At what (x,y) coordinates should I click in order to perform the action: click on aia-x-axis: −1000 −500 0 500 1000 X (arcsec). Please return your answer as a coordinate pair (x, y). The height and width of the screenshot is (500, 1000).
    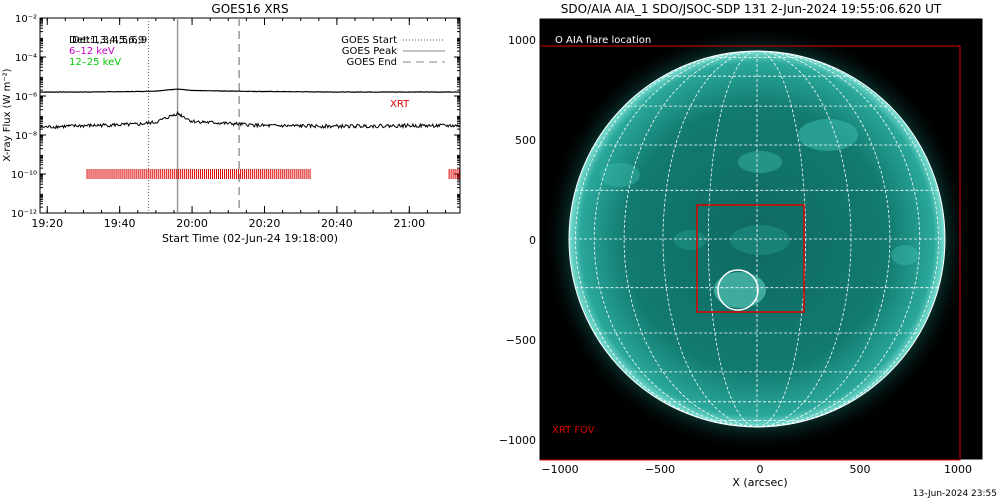
    Looking at the image, I should click on (756, 476).